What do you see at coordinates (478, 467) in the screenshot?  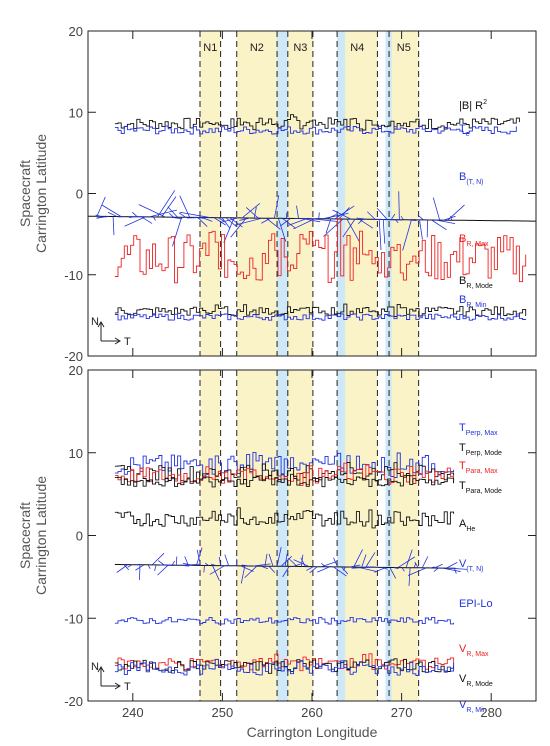 I see `series-label: TPara, Max` at bounding box center [478, 467].